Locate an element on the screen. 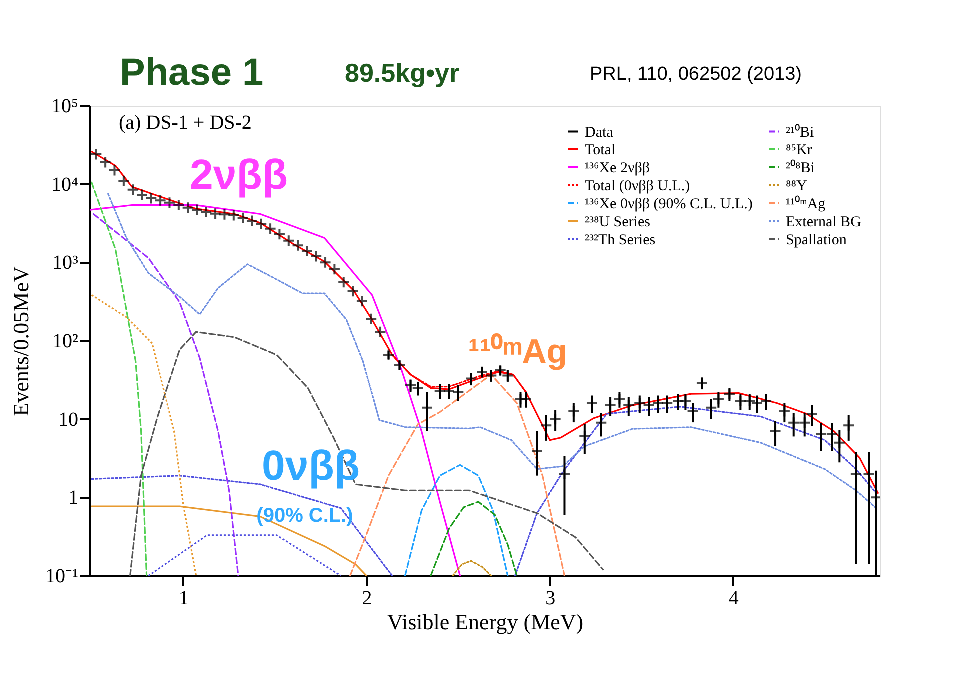 The height and width of the screenshot is (674, 957). legend-label: ²³⁸U Series is located at coordinates (618, 222).